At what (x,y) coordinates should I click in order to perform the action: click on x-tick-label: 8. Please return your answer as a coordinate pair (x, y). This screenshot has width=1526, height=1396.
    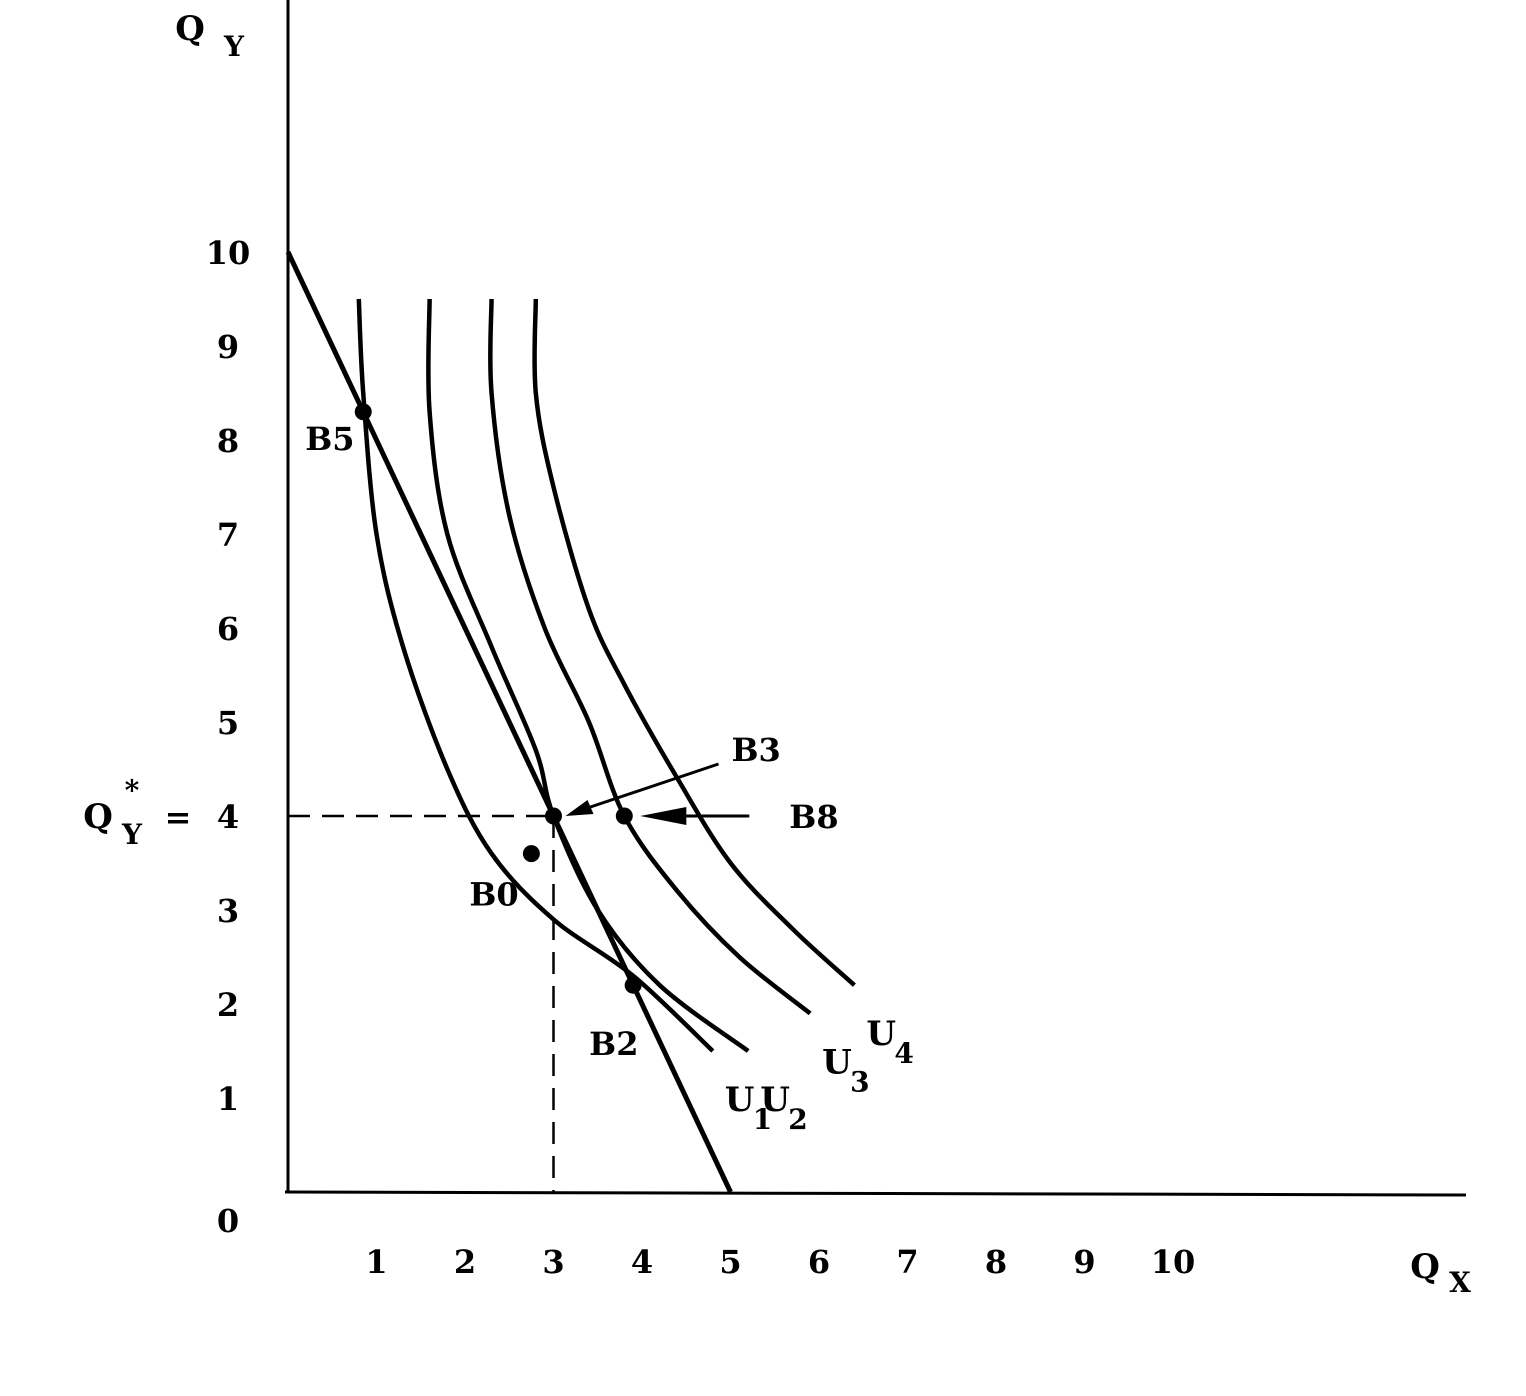
    Looking at the image, I should click on (996, 1262).